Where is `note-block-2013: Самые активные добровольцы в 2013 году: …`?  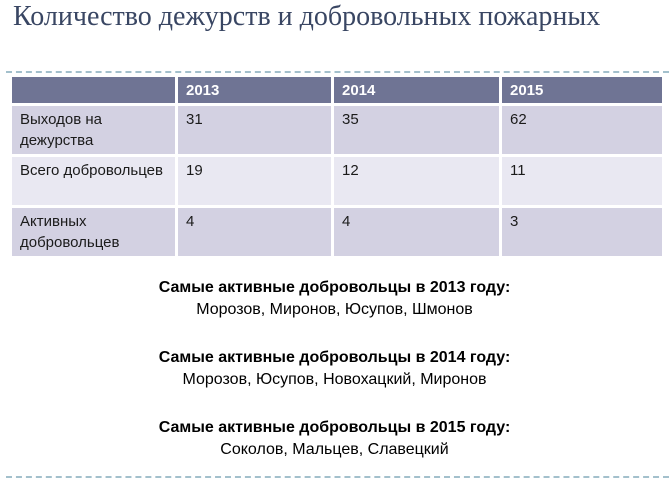
note-block-2013: Самые активные добровольцы в 2013 году: … is located at coordinates (334, 299).